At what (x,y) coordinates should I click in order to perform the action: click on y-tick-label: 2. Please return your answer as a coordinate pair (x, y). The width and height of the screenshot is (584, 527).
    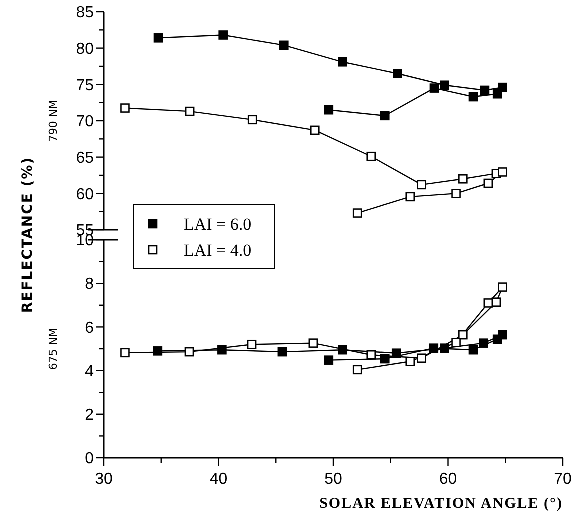
    Looking at the image, I should click on (89, 415).